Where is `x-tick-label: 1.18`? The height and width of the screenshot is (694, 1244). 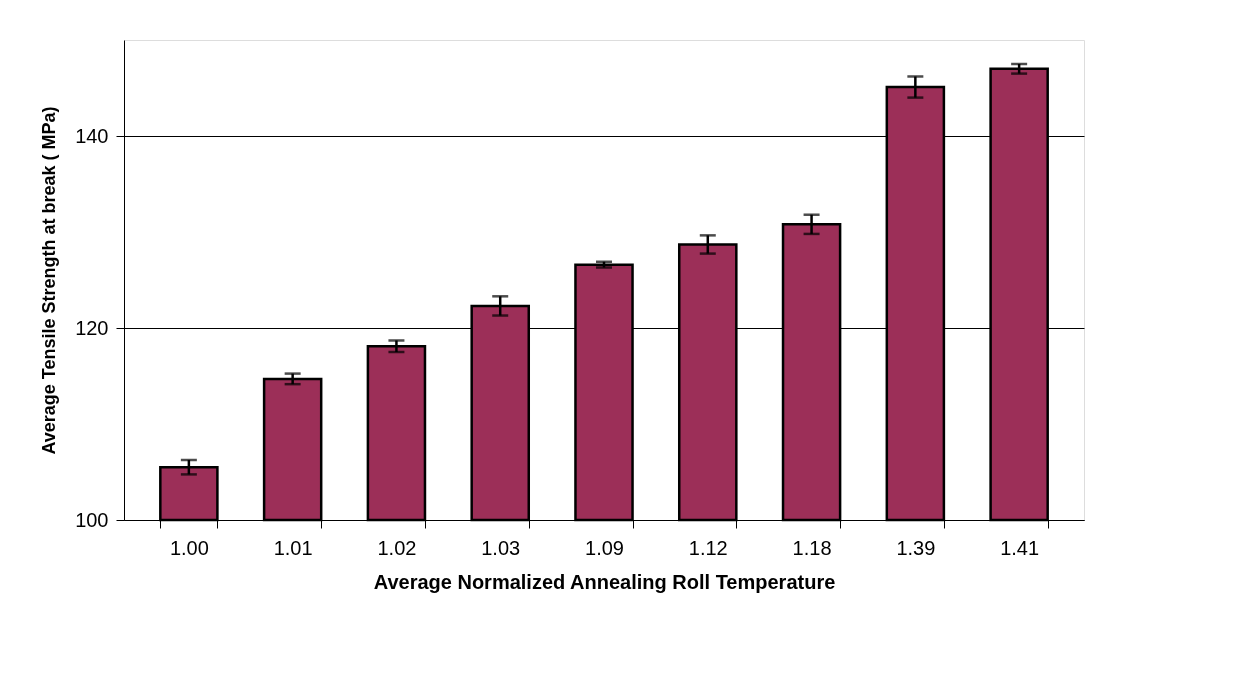
x-tick-label: 1.18 is located at coordinates (812, 547).